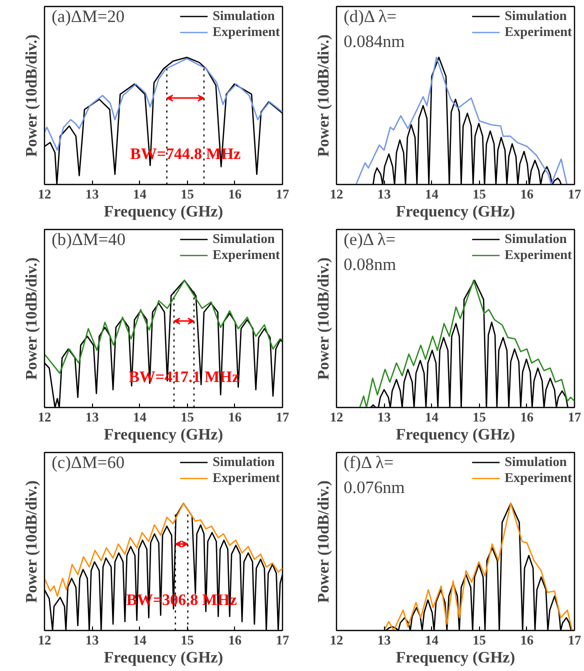 This screenshot has height=671, width=584. What do you see at coordinates (370, 252) in the screenshot?
I see `text: (e)Δ λ= 0.08nm` at bounding box center [370, 252].